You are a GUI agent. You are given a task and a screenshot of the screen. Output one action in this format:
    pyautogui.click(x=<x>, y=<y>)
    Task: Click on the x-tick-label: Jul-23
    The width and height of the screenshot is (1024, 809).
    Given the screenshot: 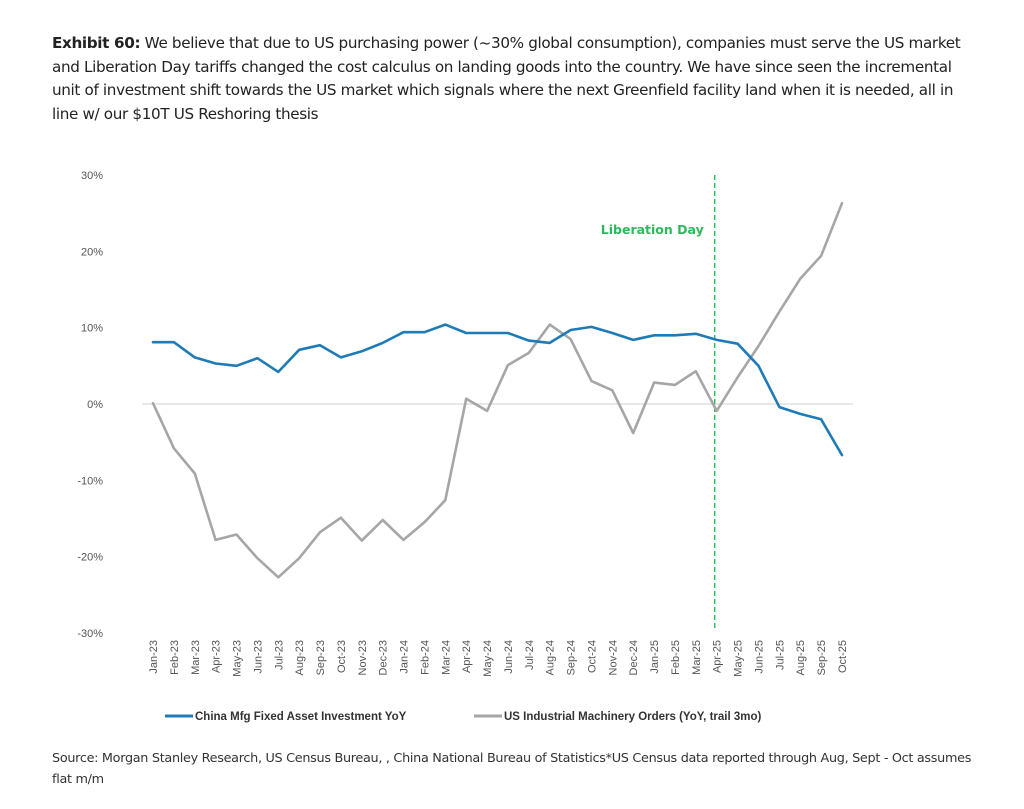 What is the action you would take?
    pyautogui.click(x=279, y=655)
    